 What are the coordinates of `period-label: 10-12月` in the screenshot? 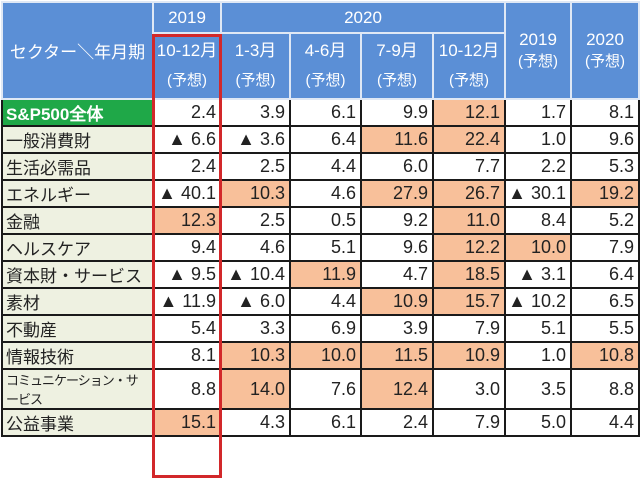 It's located at (187, 50).